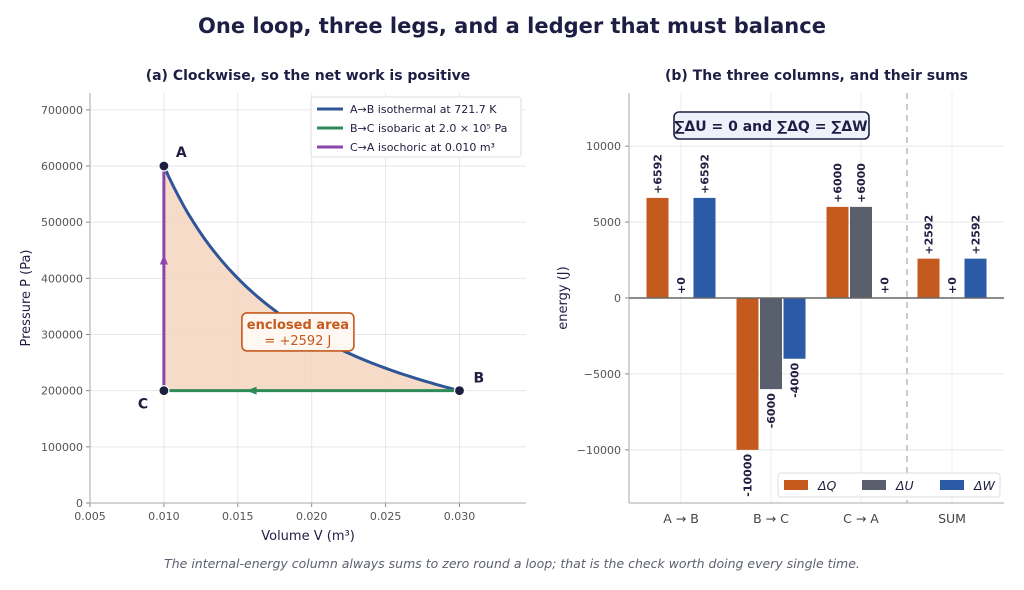  What do you see at coordinates (90, 516) in the screenshot?
I see `x-tick-label: 0.005` at bounding box center [90, 516].